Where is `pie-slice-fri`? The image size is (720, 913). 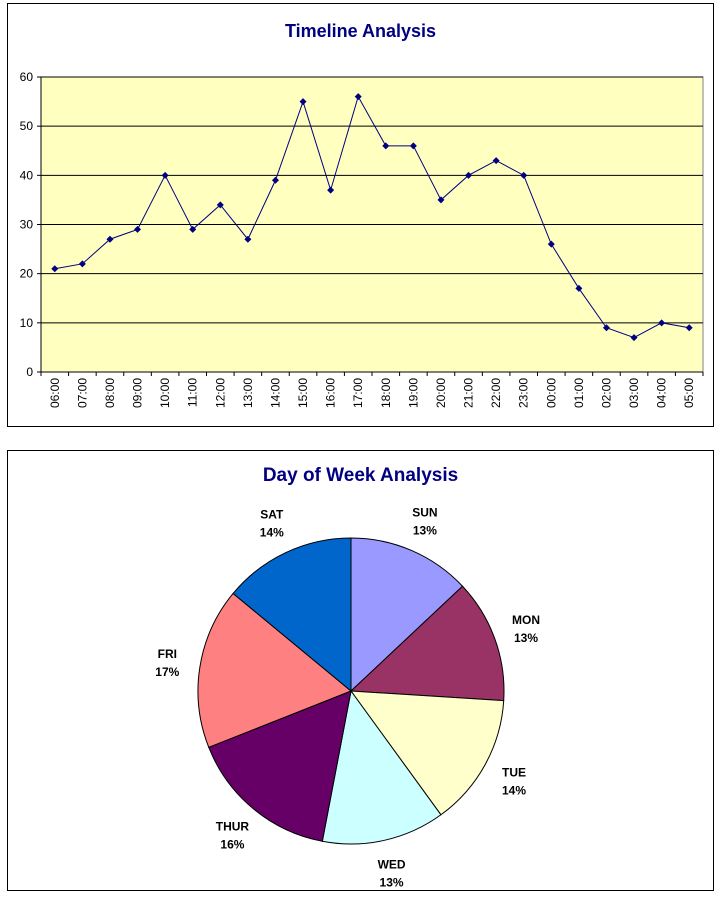 pie-slice-fri is located at coordinates (274, 670).